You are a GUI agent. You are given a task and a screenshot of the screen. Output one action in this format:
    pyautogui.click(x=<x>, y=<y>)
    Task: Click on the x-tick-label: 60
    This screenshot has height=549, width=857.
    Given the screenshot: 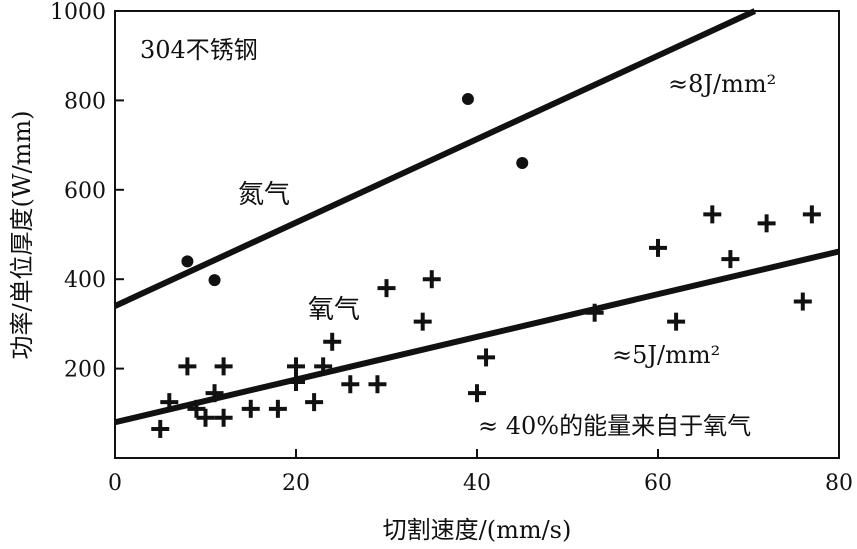 What is the action you would take?
    pyautogui.click(x=658, y=483)
    